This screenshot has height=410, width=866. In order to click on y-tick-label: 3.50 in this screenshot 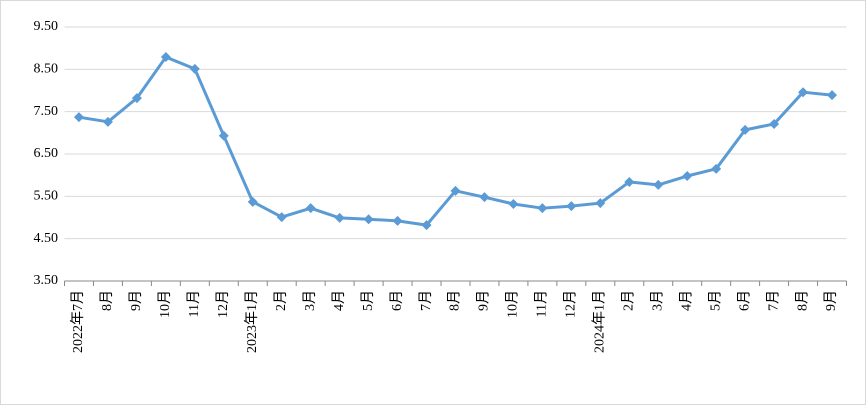, I will do `click(46, 280)`.